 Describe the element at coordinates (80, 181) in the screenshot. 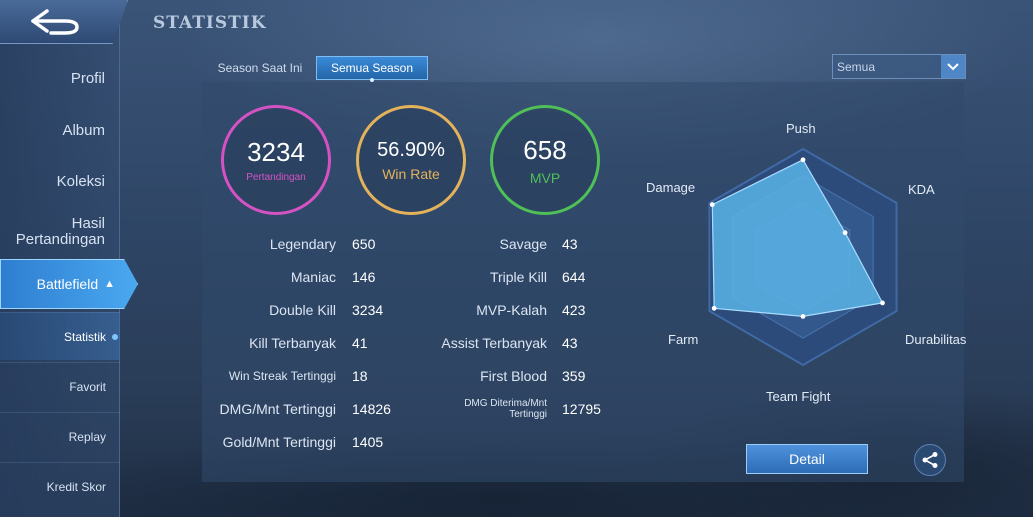

I see `sidebar-item-koleksi: Koleksi` at that location.